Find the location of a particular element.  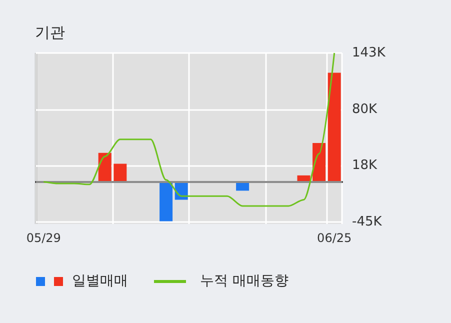

y-tick-label: -45K is located at coordinates (367, 222).